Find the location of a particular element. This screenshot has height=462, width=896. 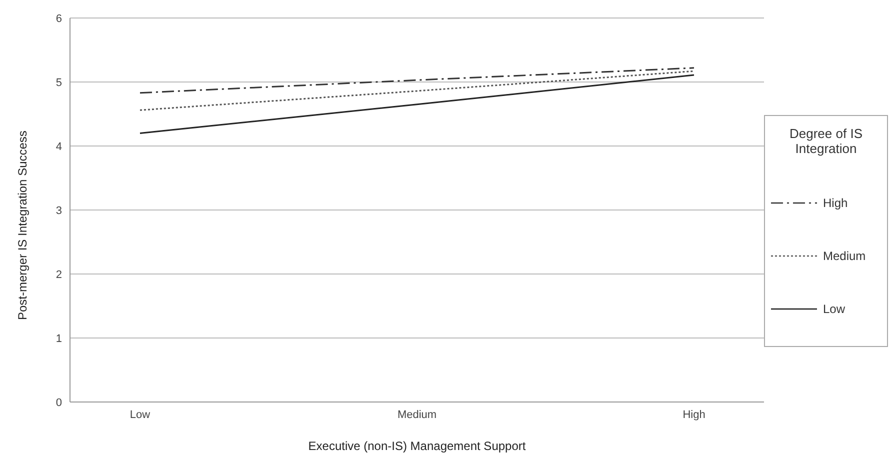

y-tick-label: 5 is located at coordinates (59, 82).